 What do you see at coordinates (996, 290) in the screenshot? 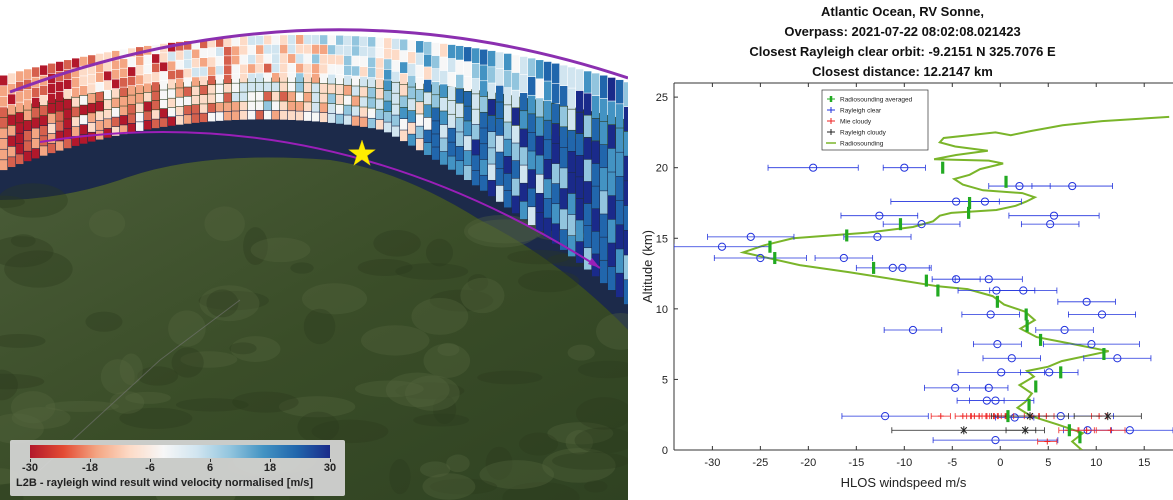
I see `rayleigh-clear-point` at bounding box center [996, 290].